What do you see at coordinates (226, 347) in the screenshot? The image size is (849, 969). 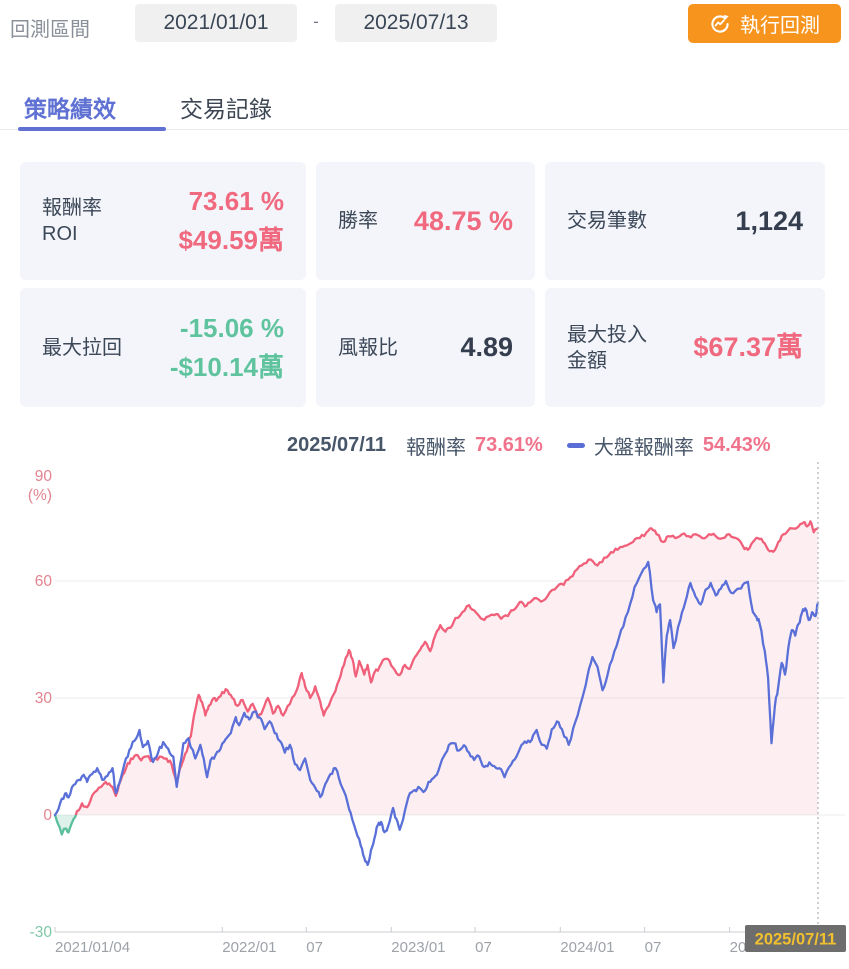 I see `stat-value: -15.06 % -$10.14萬` at bounding box center [226, 347].